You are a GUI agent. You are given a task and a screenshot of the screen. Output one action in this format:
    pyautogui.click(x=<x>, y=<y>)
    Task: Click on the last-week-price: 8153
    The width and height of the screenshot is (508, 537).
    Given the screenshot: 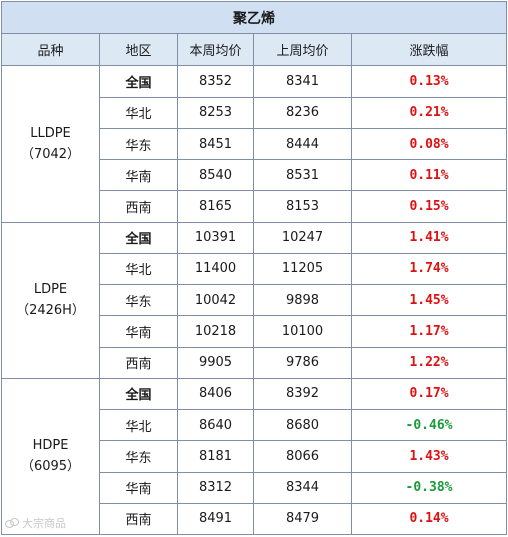 What is the action you would take?
    pyautogui.click(x=302, y=206)
    